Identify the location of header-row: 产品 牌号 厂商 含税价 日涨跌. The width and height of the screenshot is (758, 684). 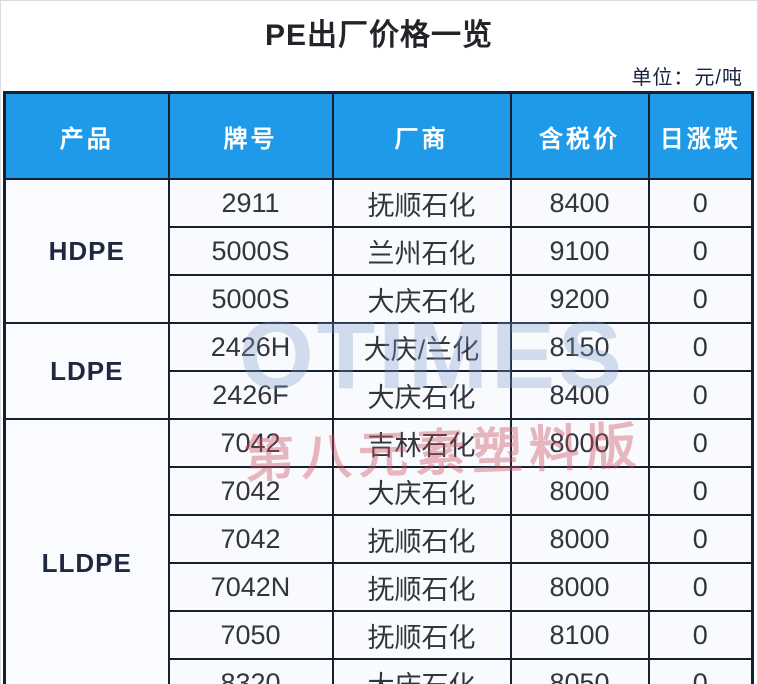
(378, 135).